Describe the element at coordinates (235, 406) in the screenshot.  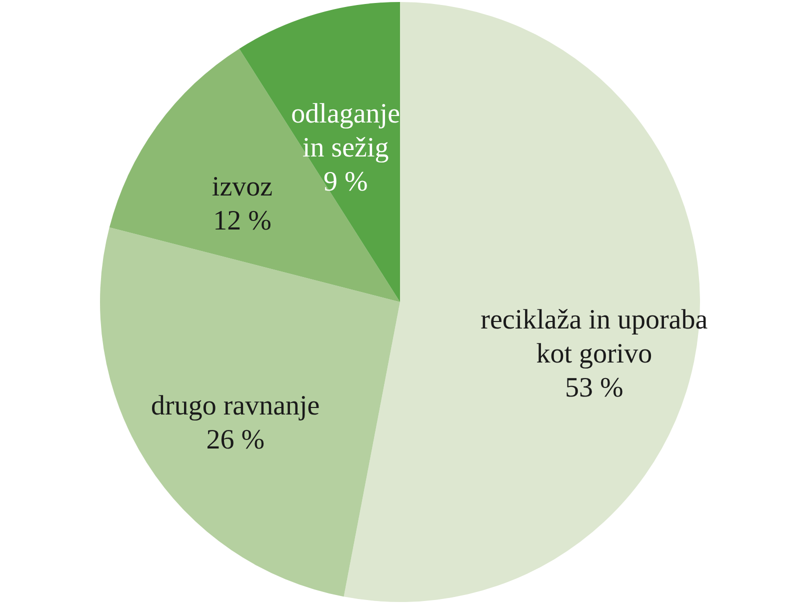
I see `slice-label: drugo ravnanje` at that location.